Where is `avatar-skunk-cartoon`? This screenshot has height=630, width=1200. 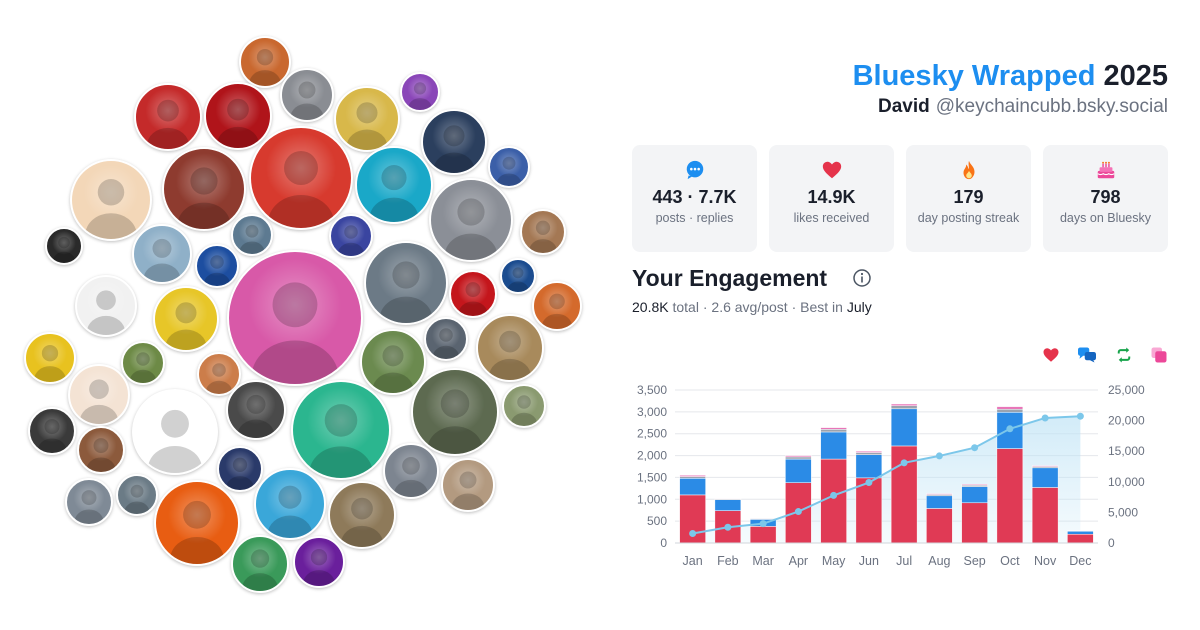
avatar-skunk-cartoon is located at coordinates (175, 432).